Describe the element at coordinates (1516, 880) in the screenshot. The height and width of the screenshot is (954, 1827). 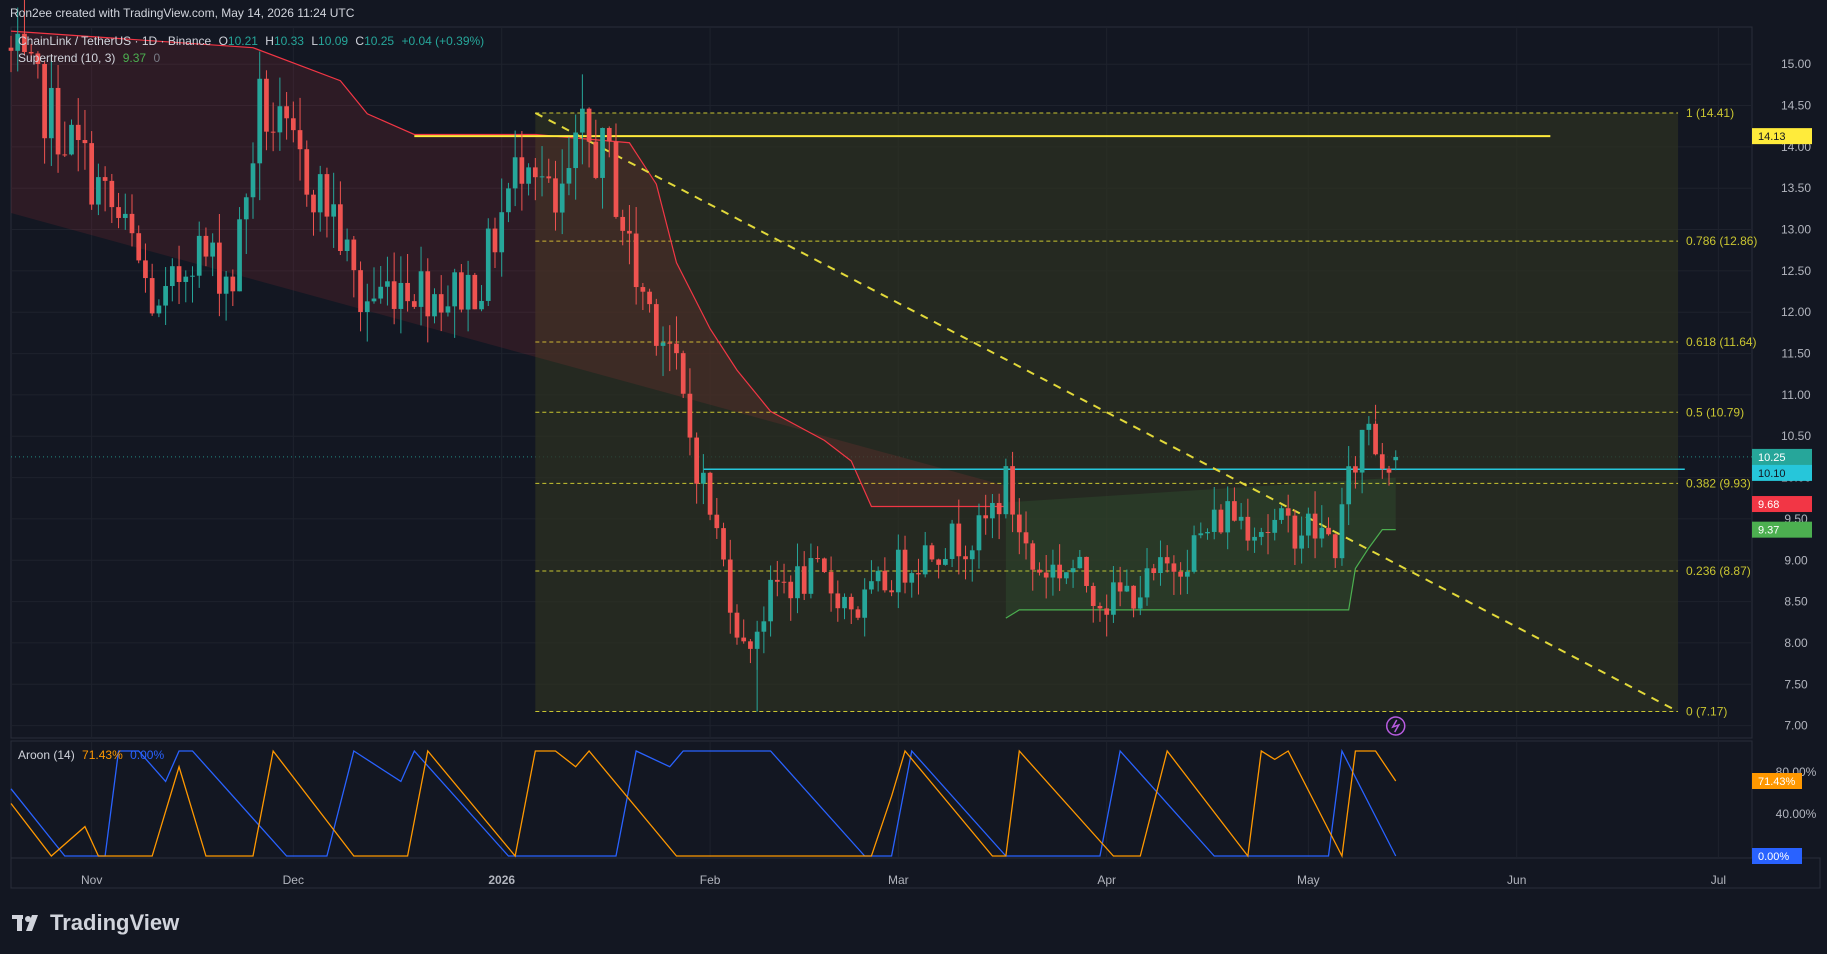
I see `time-tick-label: Jun` at that location.